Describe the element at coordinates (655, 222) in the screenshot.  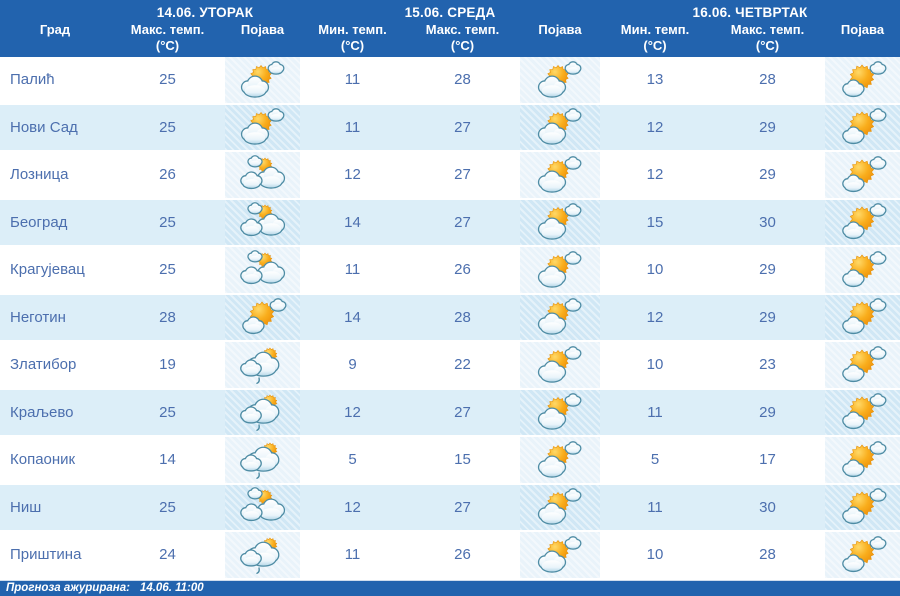
I see `day3-min-temp: 15` at that location.